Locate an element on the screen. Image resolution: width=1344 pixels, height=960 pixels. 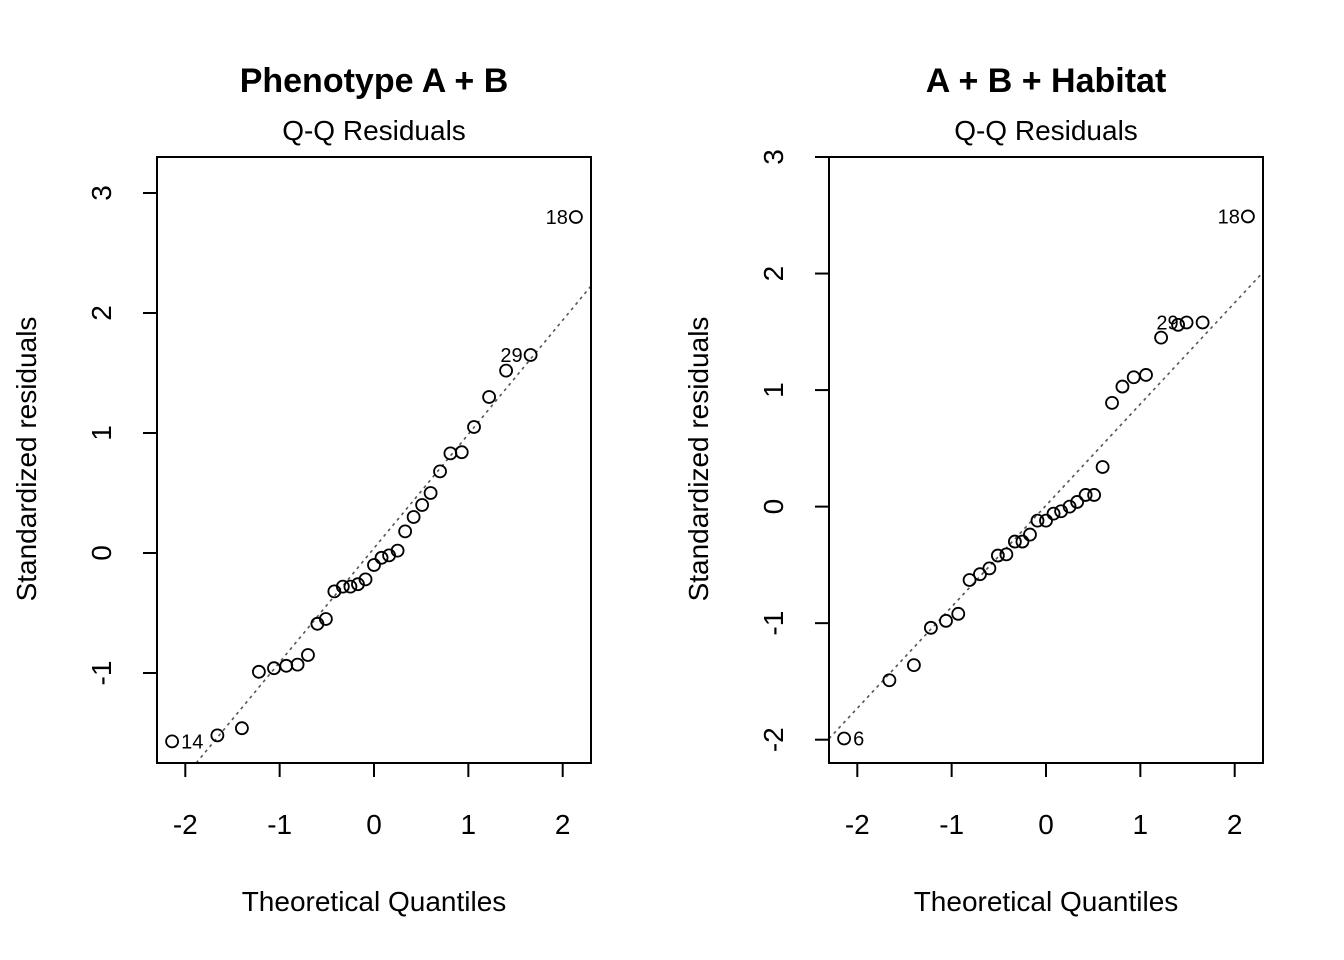
panel-2-x-ticks: -2 -1 0 1 2 is located at coordinates (1044, 801).